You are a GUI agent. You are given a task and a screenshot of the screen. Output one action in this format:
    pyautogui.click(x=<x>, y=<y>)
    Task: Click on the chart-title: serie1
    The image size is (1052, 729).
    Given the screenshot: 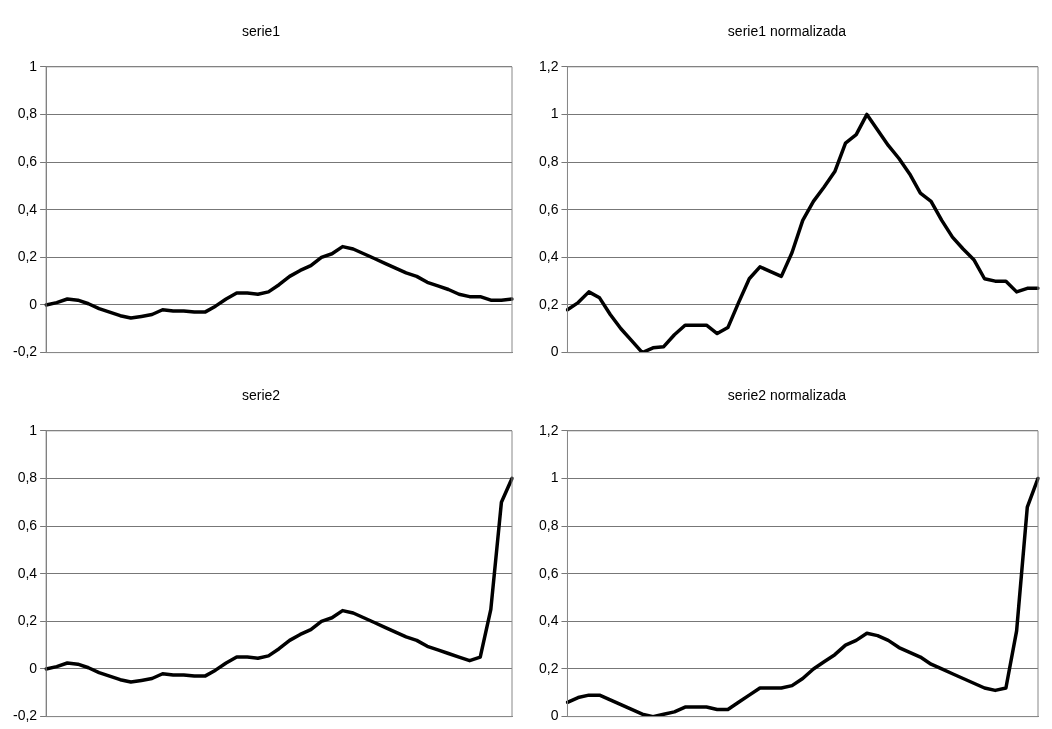 What is the action you would take?
    pyautogui.click(x=261, y=31)
    